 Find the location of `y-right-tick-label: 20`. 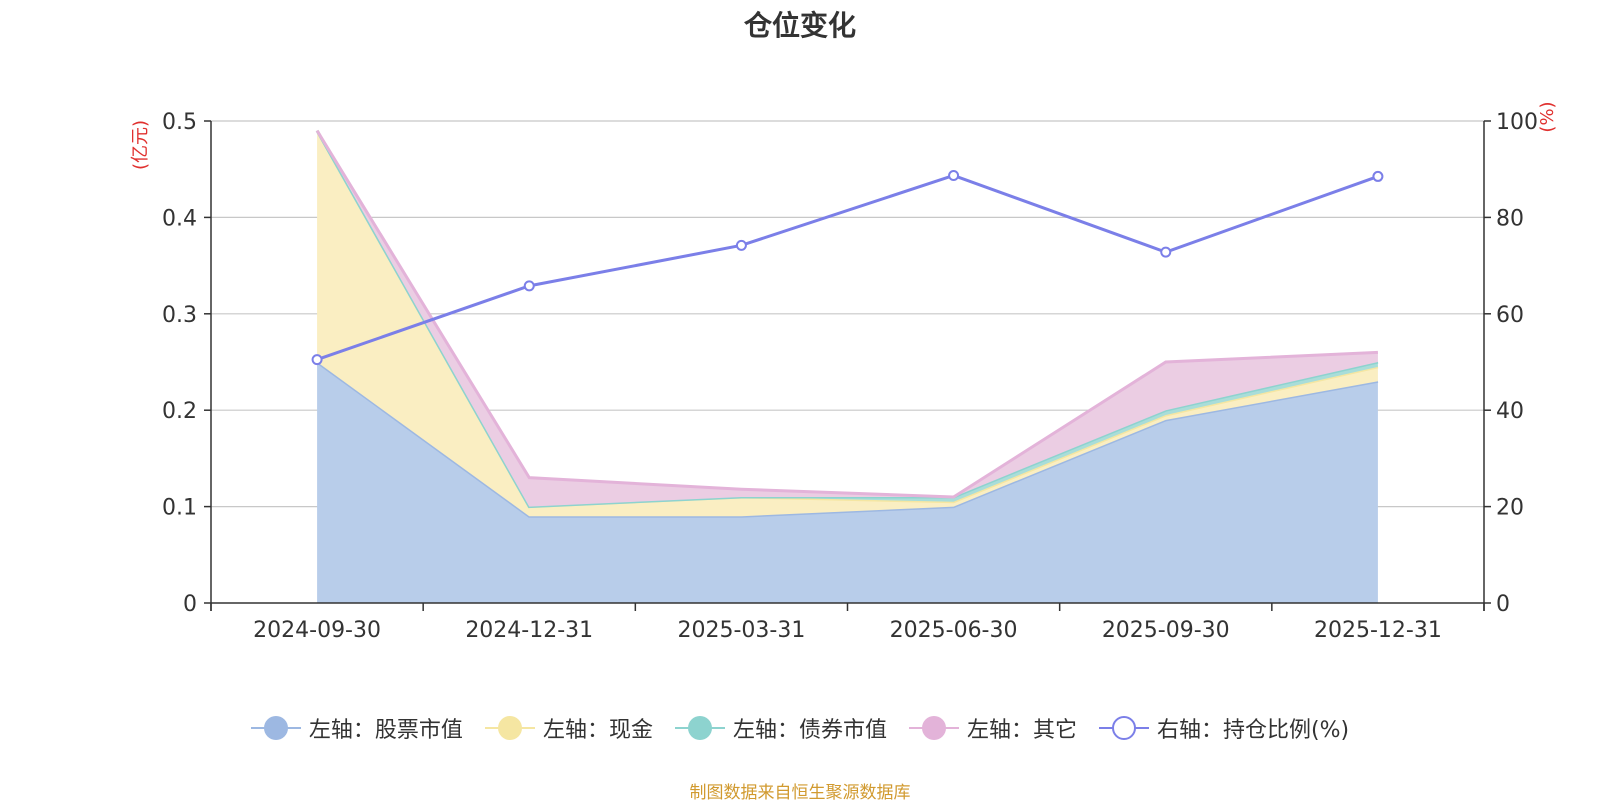

y-right-tick-label: 20 is located at coordinates (1510, 508).